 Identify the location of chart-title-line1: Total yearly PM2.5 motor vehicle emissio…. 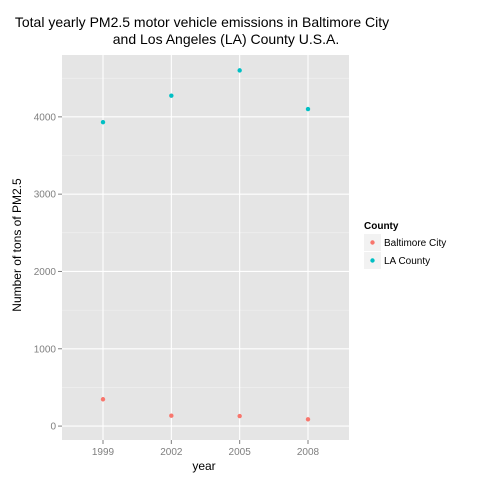
(202, 22).